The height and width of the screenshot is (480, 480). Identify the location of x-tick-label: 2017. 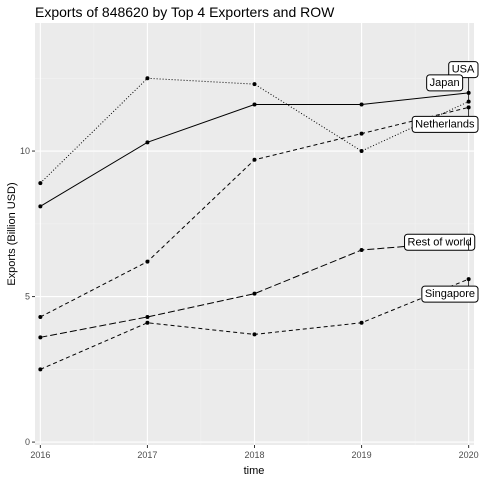
(147, 455).